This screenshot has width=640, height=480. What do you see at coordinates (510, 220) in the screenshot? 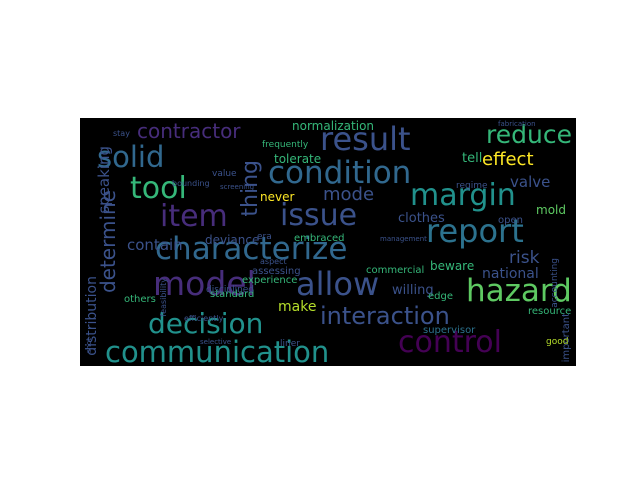
I see `word-open: open` at bounding box center [510, 220].